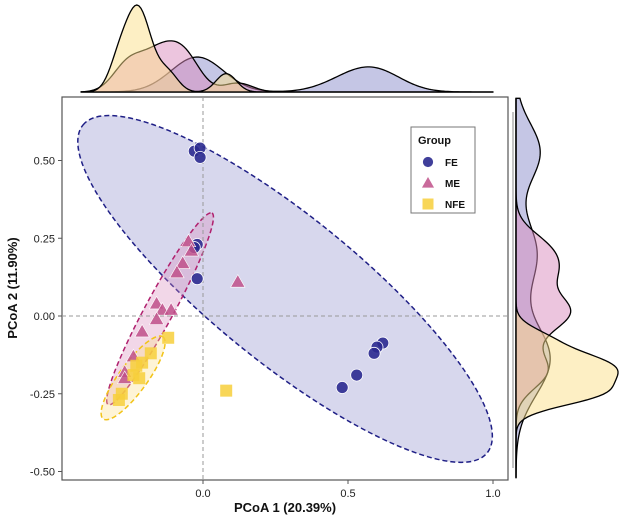 The image size is (624, 526). I want to click on legend-item-me: ME, so click(440, 182).